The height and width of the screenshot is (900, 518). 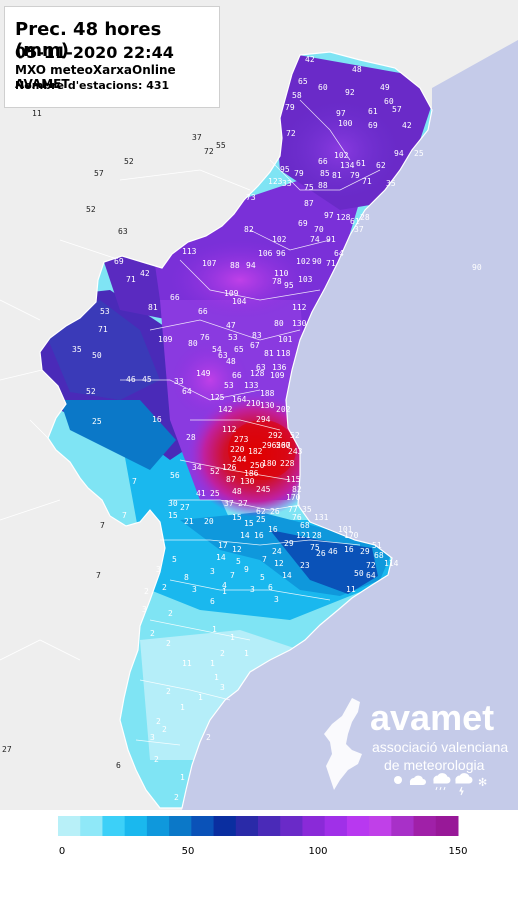 What do you see at coordinates (351, 535) in the screenshot?
I see `station-value: 170` at bounding box center [351, 535].